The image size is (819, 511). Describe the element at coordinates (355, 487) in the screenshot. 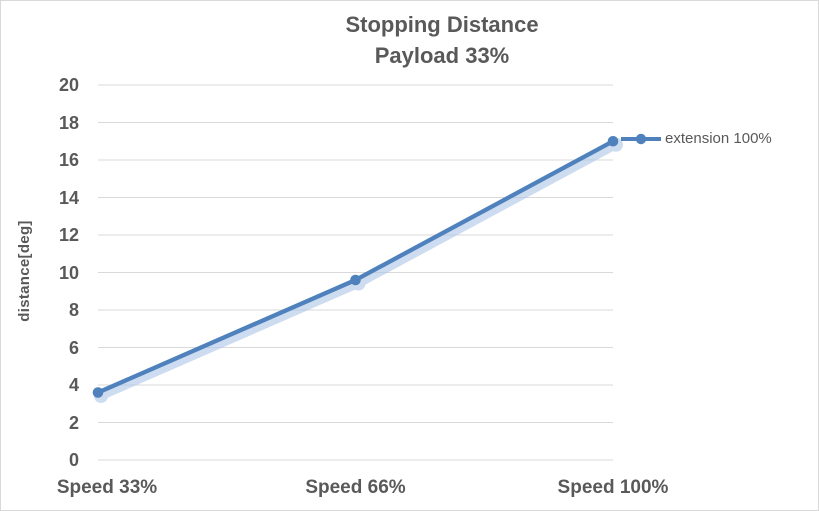

I see `x-tick-label: Speed 66%` at that location.